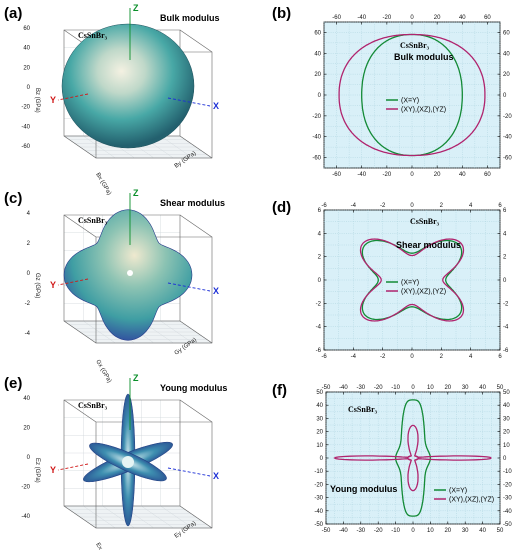 Image resolution: width=532 pixels, height=550 pixels. I want to click on legend: (X=Y) (XY),(XZ),(YZ), so click(416, 106).